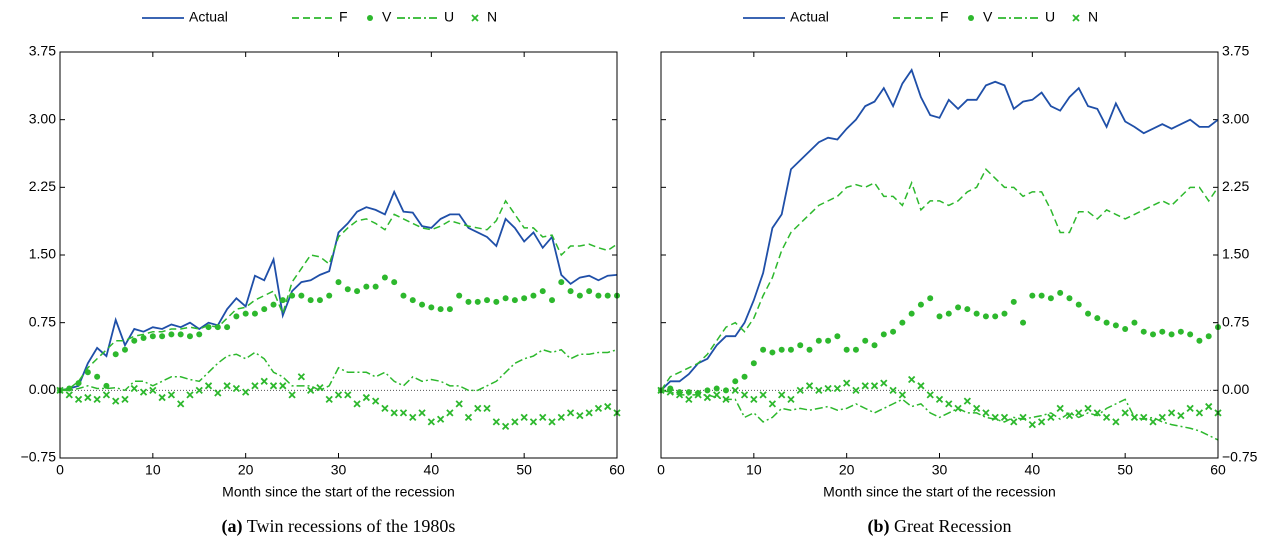 This screenshot has height=546, width=1273. I want to click on legend-label: V, so click(988, 17).